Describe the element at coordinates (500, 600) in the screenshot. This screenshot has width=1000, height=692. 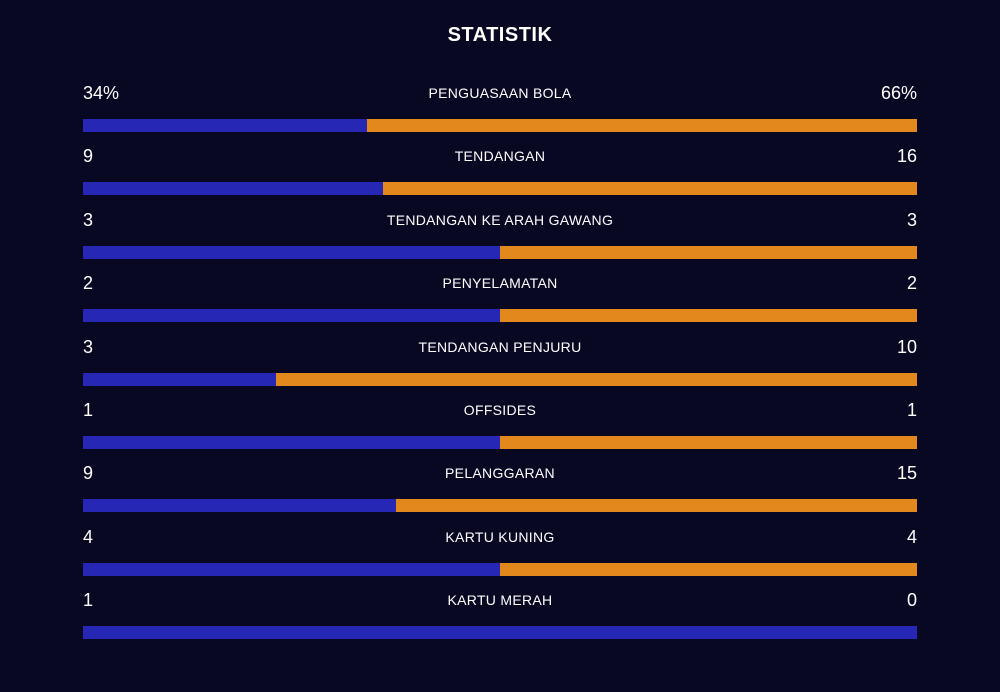
I see `stat-label: KARTU MERAH` at that location.